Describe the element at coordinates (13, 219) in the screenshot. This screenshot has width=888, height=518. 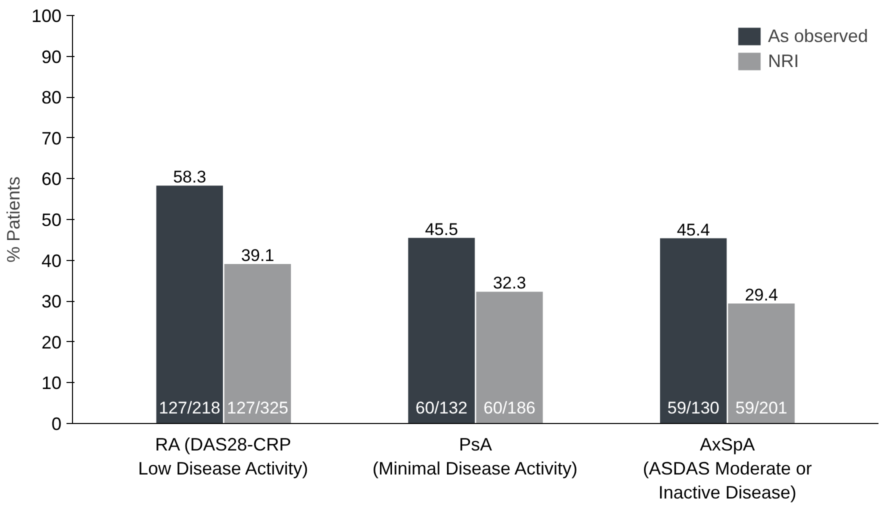
I see `y-axis-title: % Patients` at that location.